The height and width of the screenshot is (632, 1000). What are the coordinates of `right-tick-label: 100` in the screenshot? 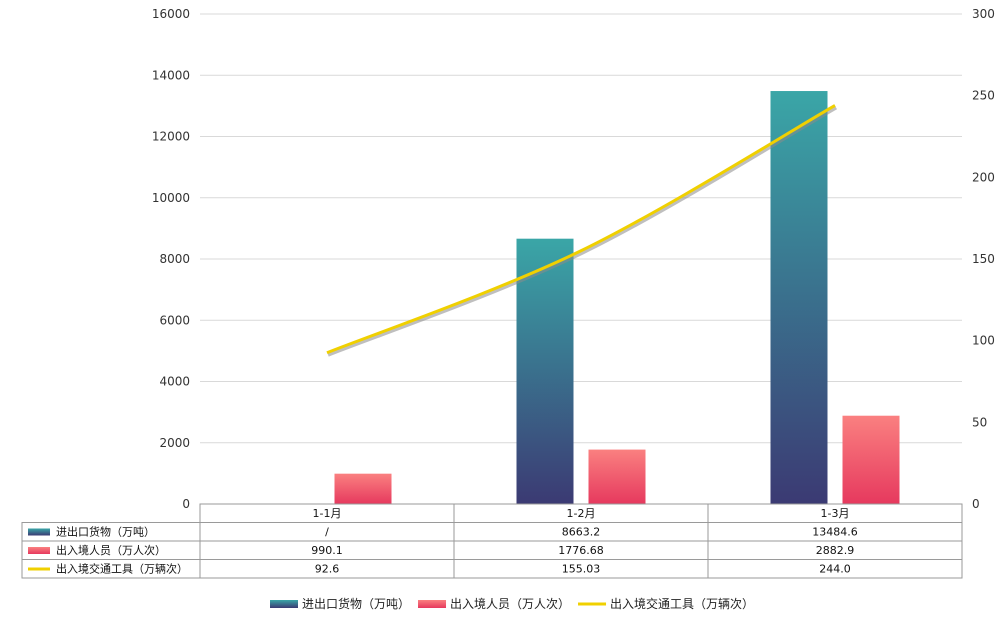 It's located at (983, 341).